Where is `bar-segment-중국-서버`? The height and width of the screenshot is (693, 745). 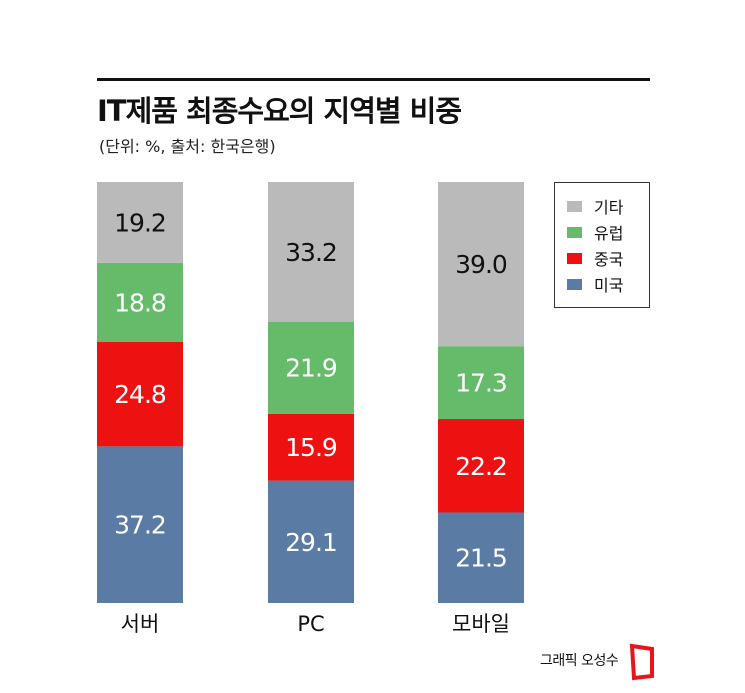
bar-segment-중국-서버 is located at coordinates (140, 394).